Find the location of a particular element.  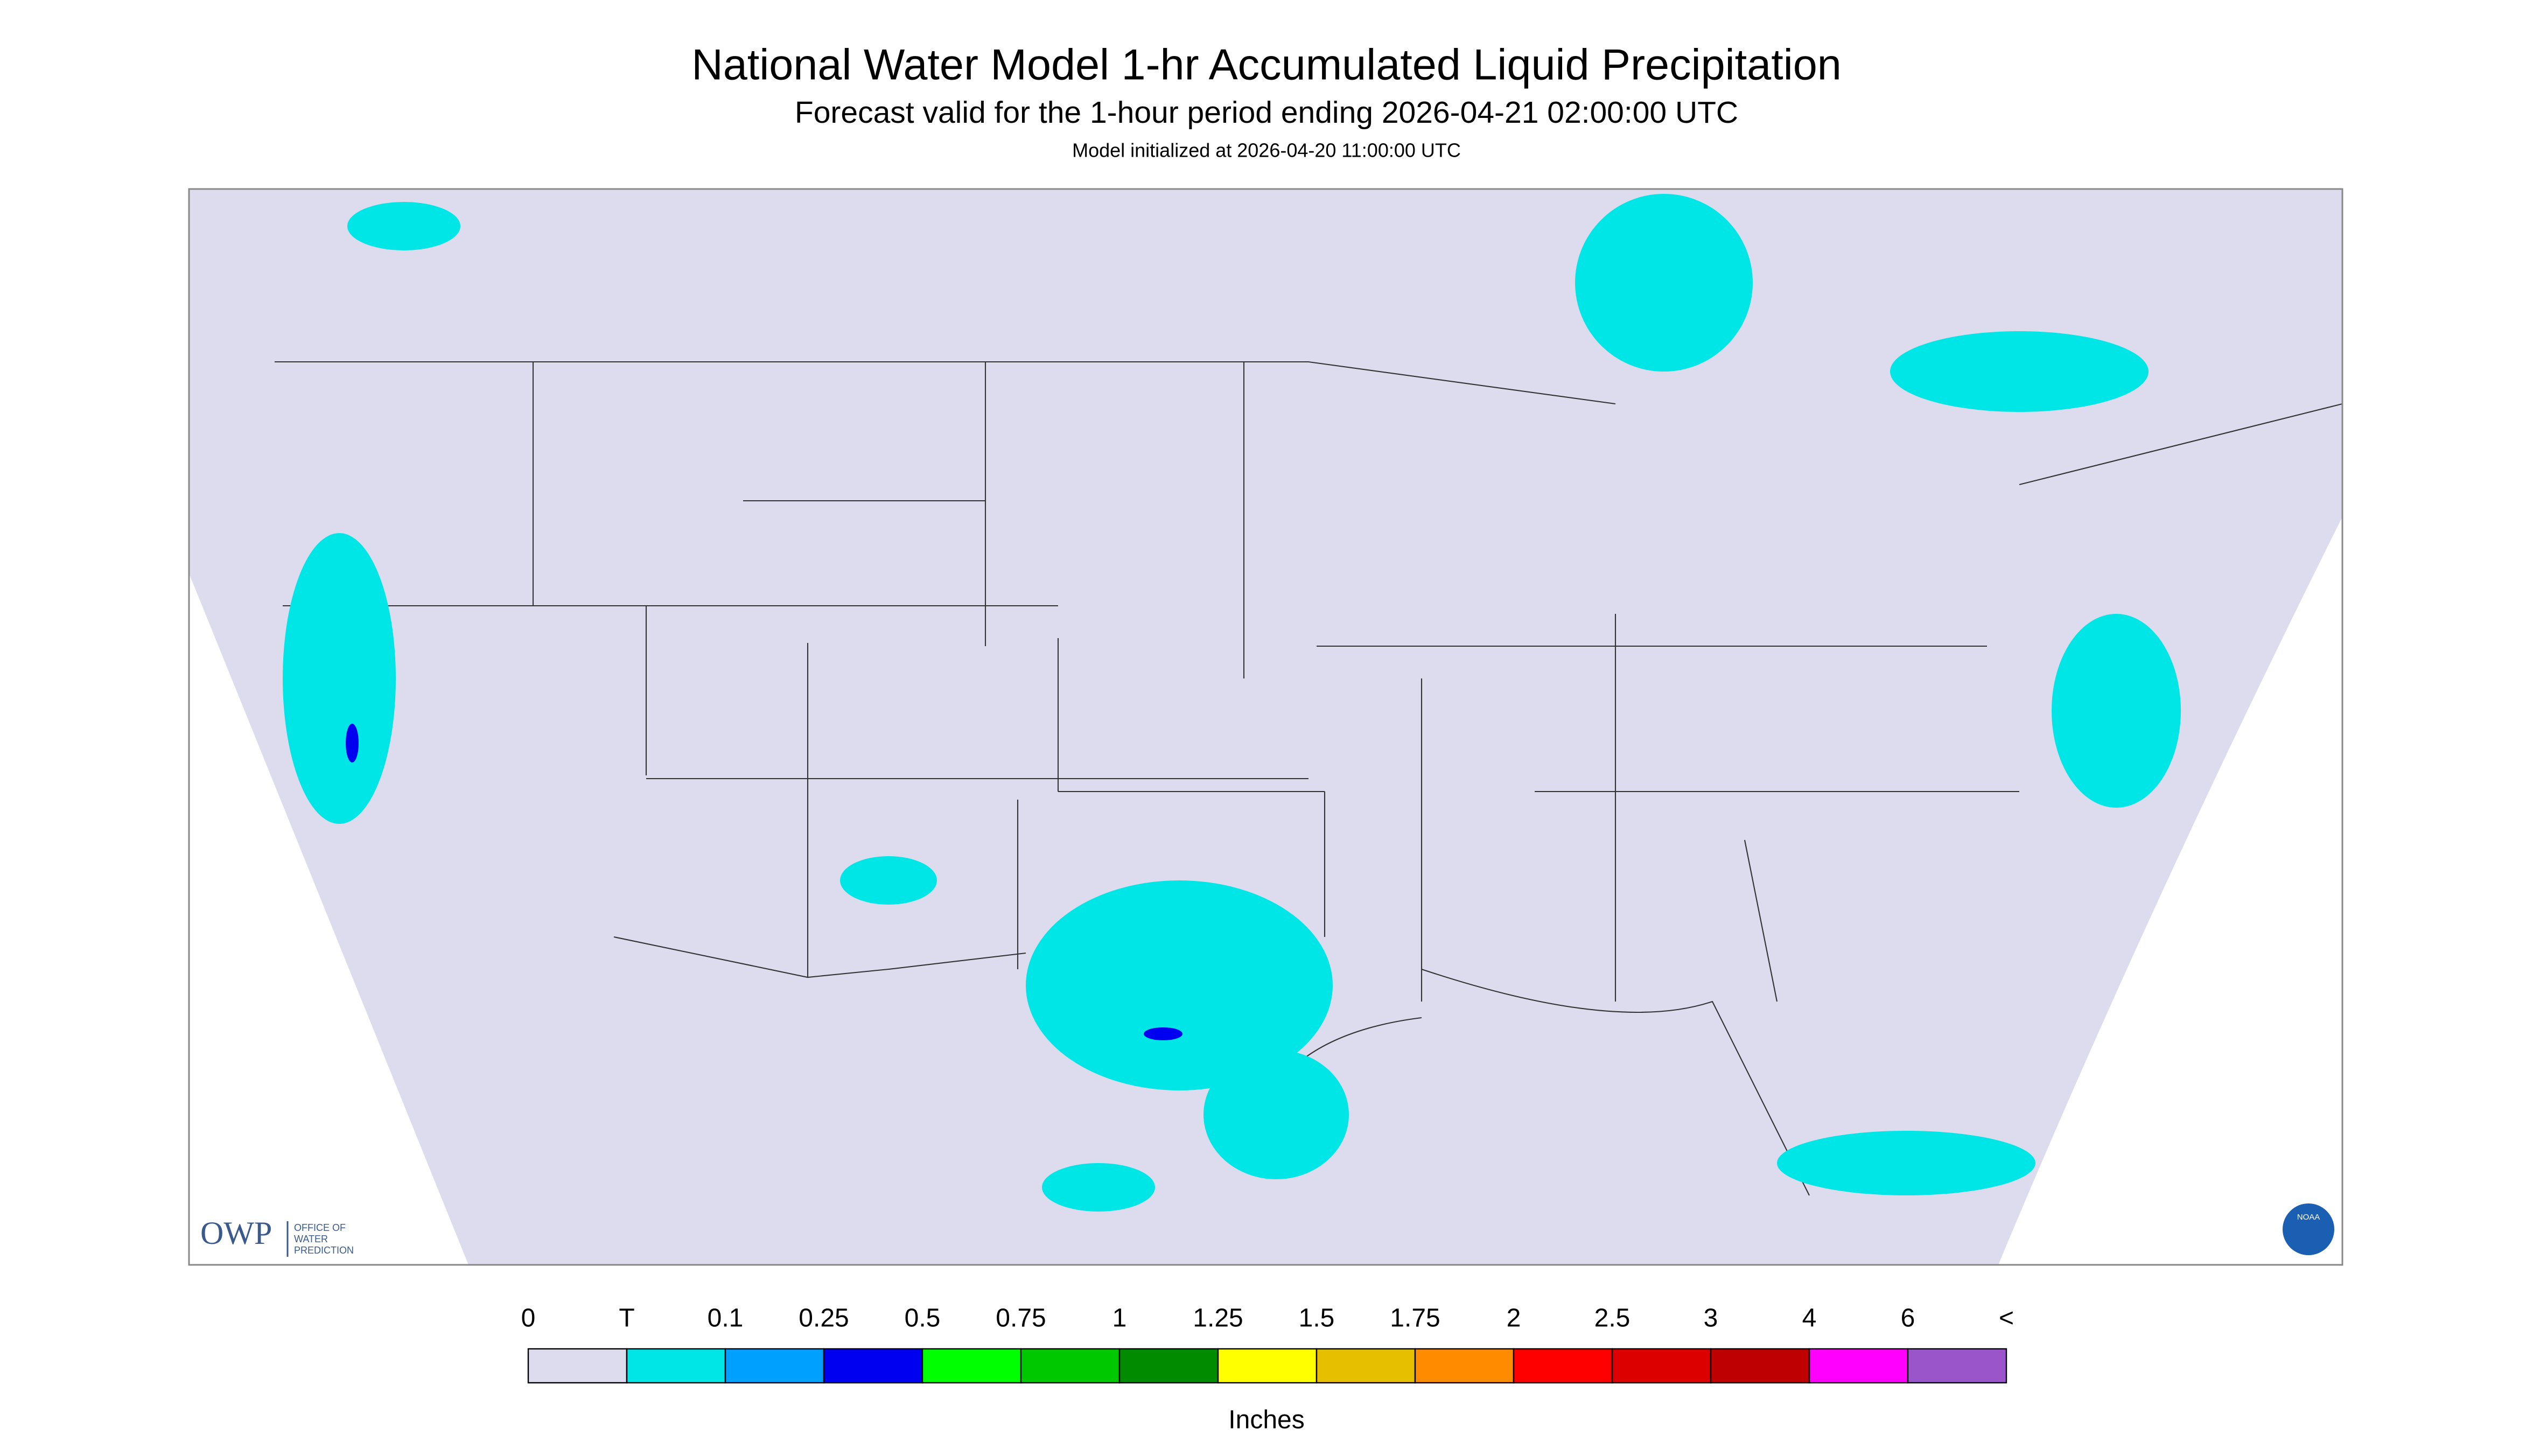

legend-label: 1.5 is located at coordinates (1317, 1318).